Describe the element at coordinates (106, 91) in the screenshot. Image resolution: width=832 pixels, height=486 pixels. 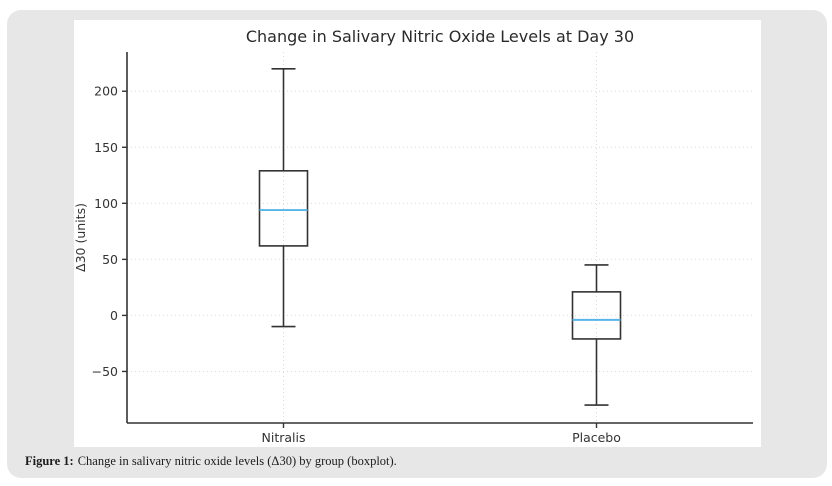
I see `y-tick-label: 200` at that location.